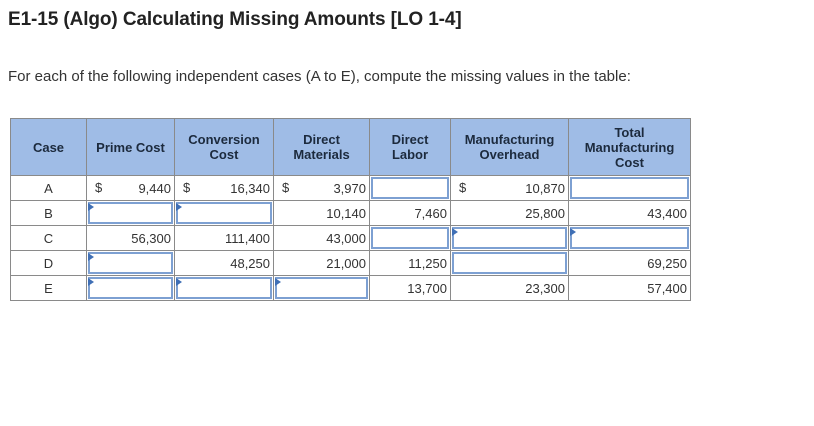 This screenshot has width=814, height=426. I want to click on header-total-manufacturing-cost: Total Manufacturing Cost, so click(629, 147).